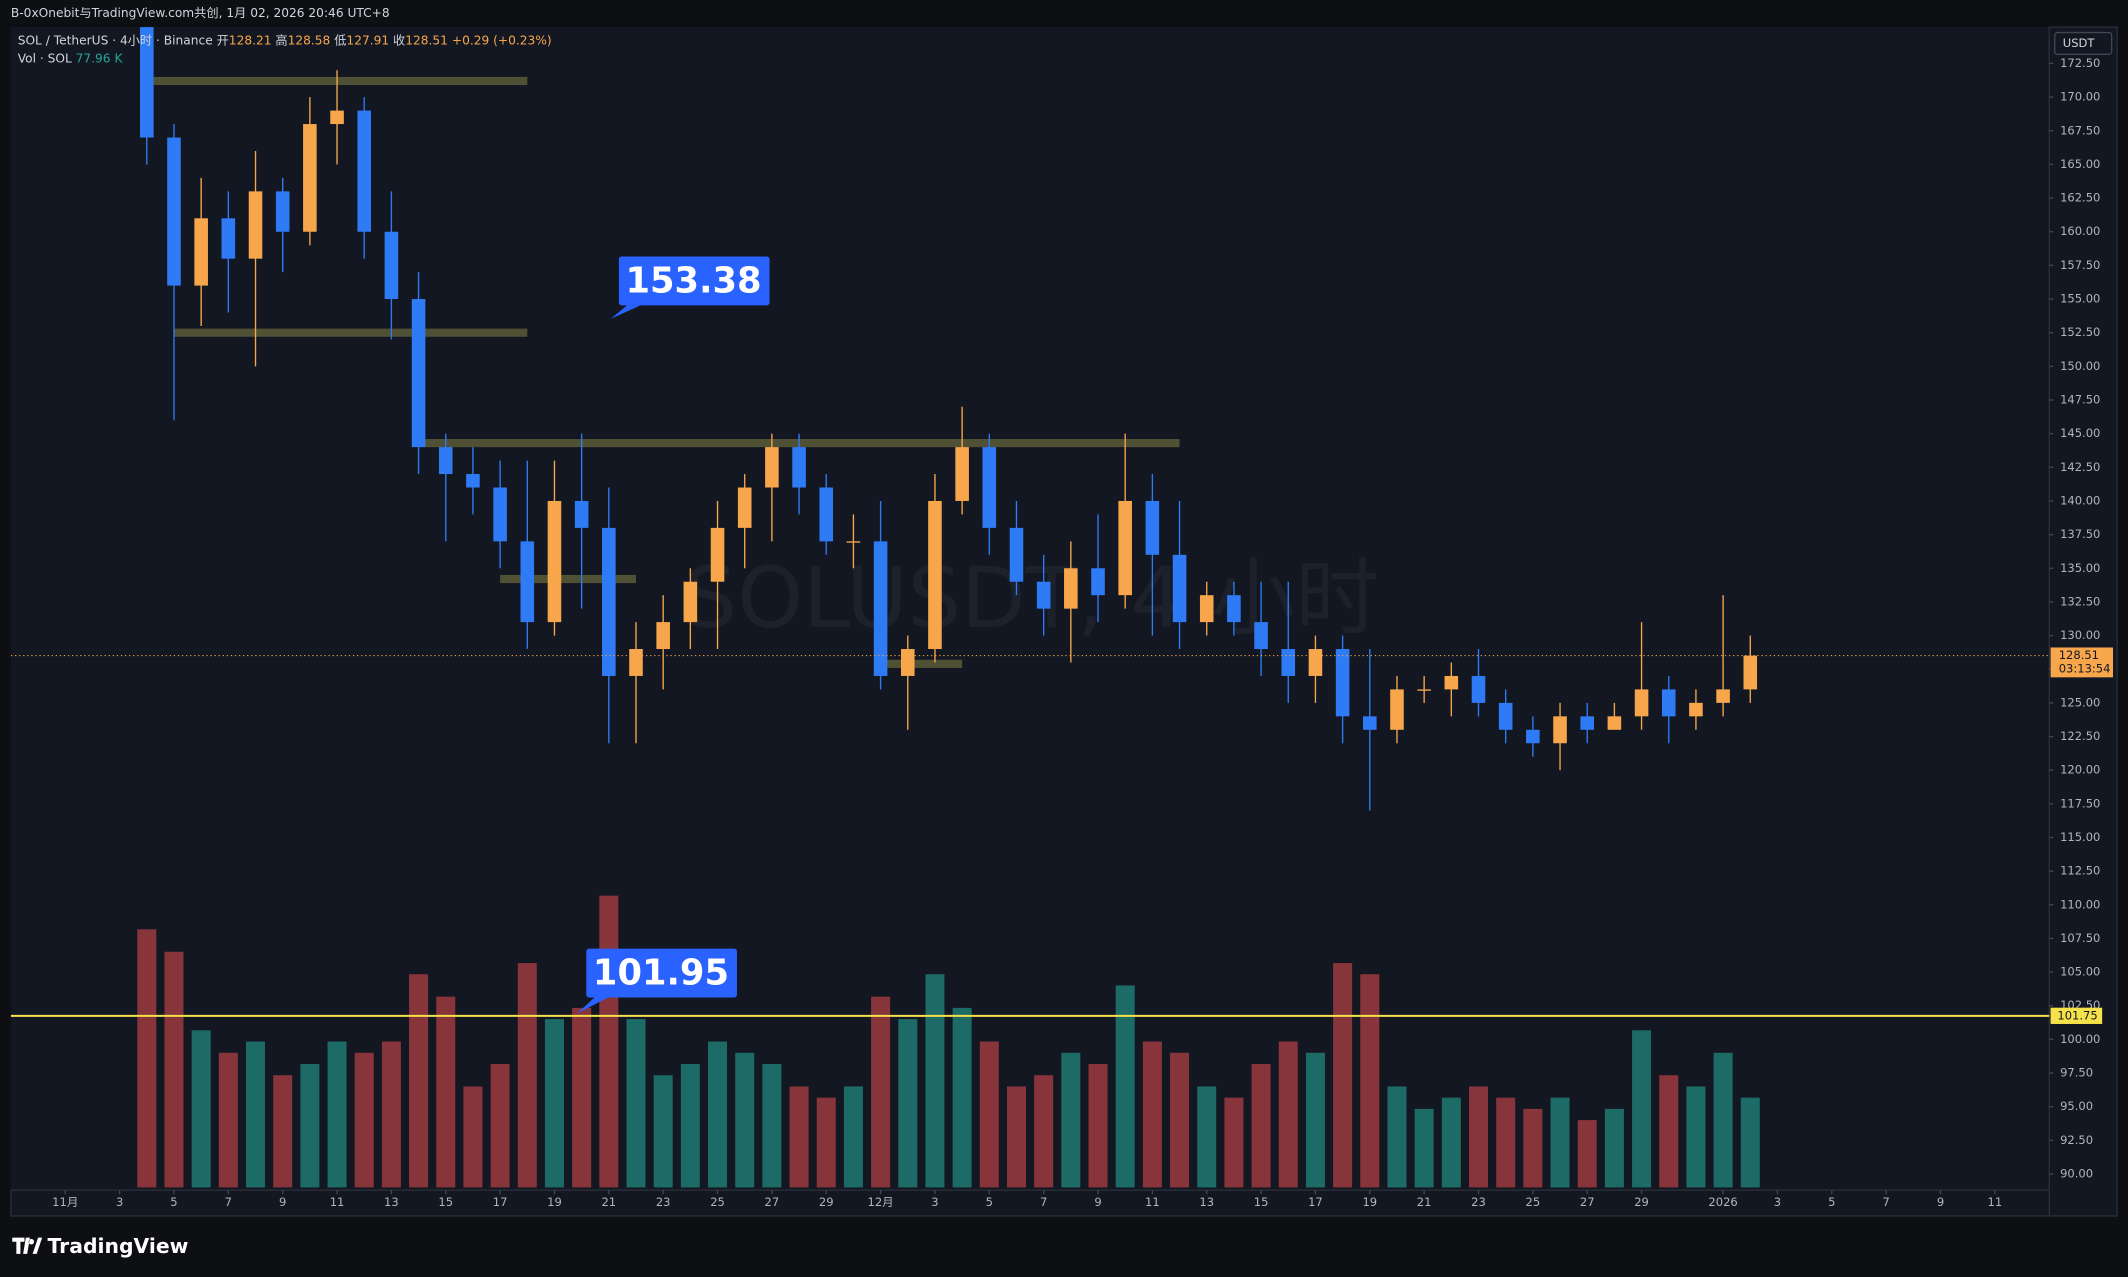 The image size is (2128, 1277). What do you see at coordinates (1097, 1202) in the screenshot?
I see `x-tick-label: 9` at bounding box center [1097, 1202].